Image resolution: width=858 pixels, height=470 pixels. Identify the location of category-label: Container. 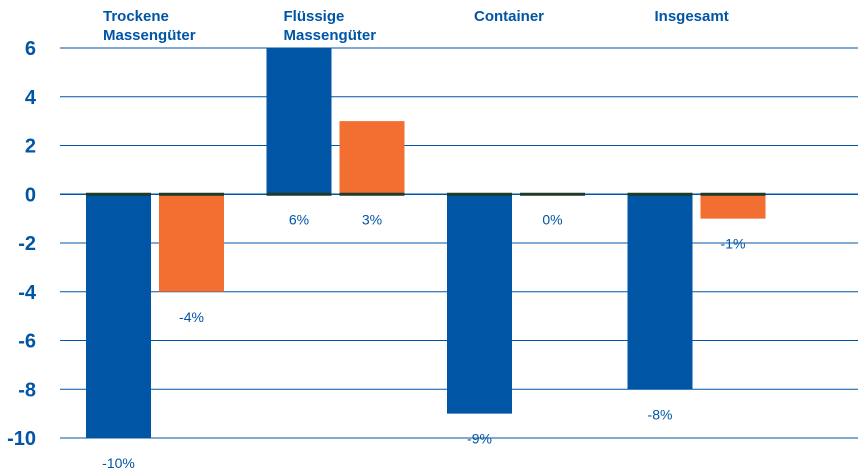
(509, 16).